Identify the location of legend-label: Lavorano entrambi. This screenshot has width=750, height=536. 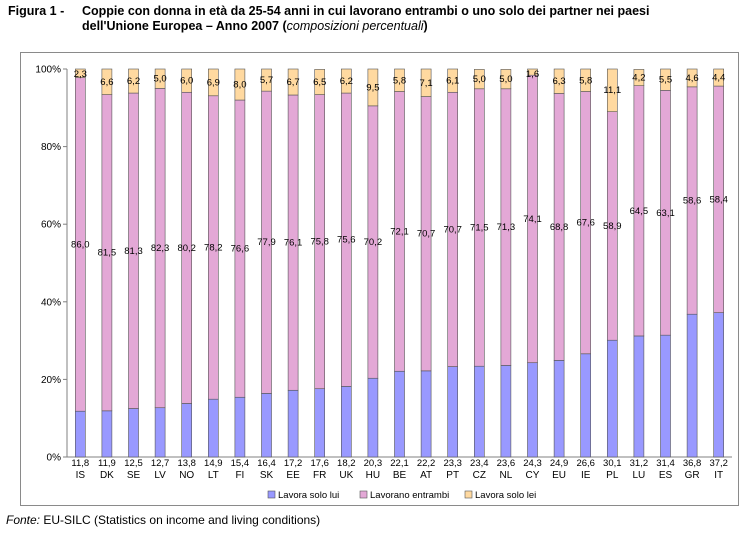
(409, 495).